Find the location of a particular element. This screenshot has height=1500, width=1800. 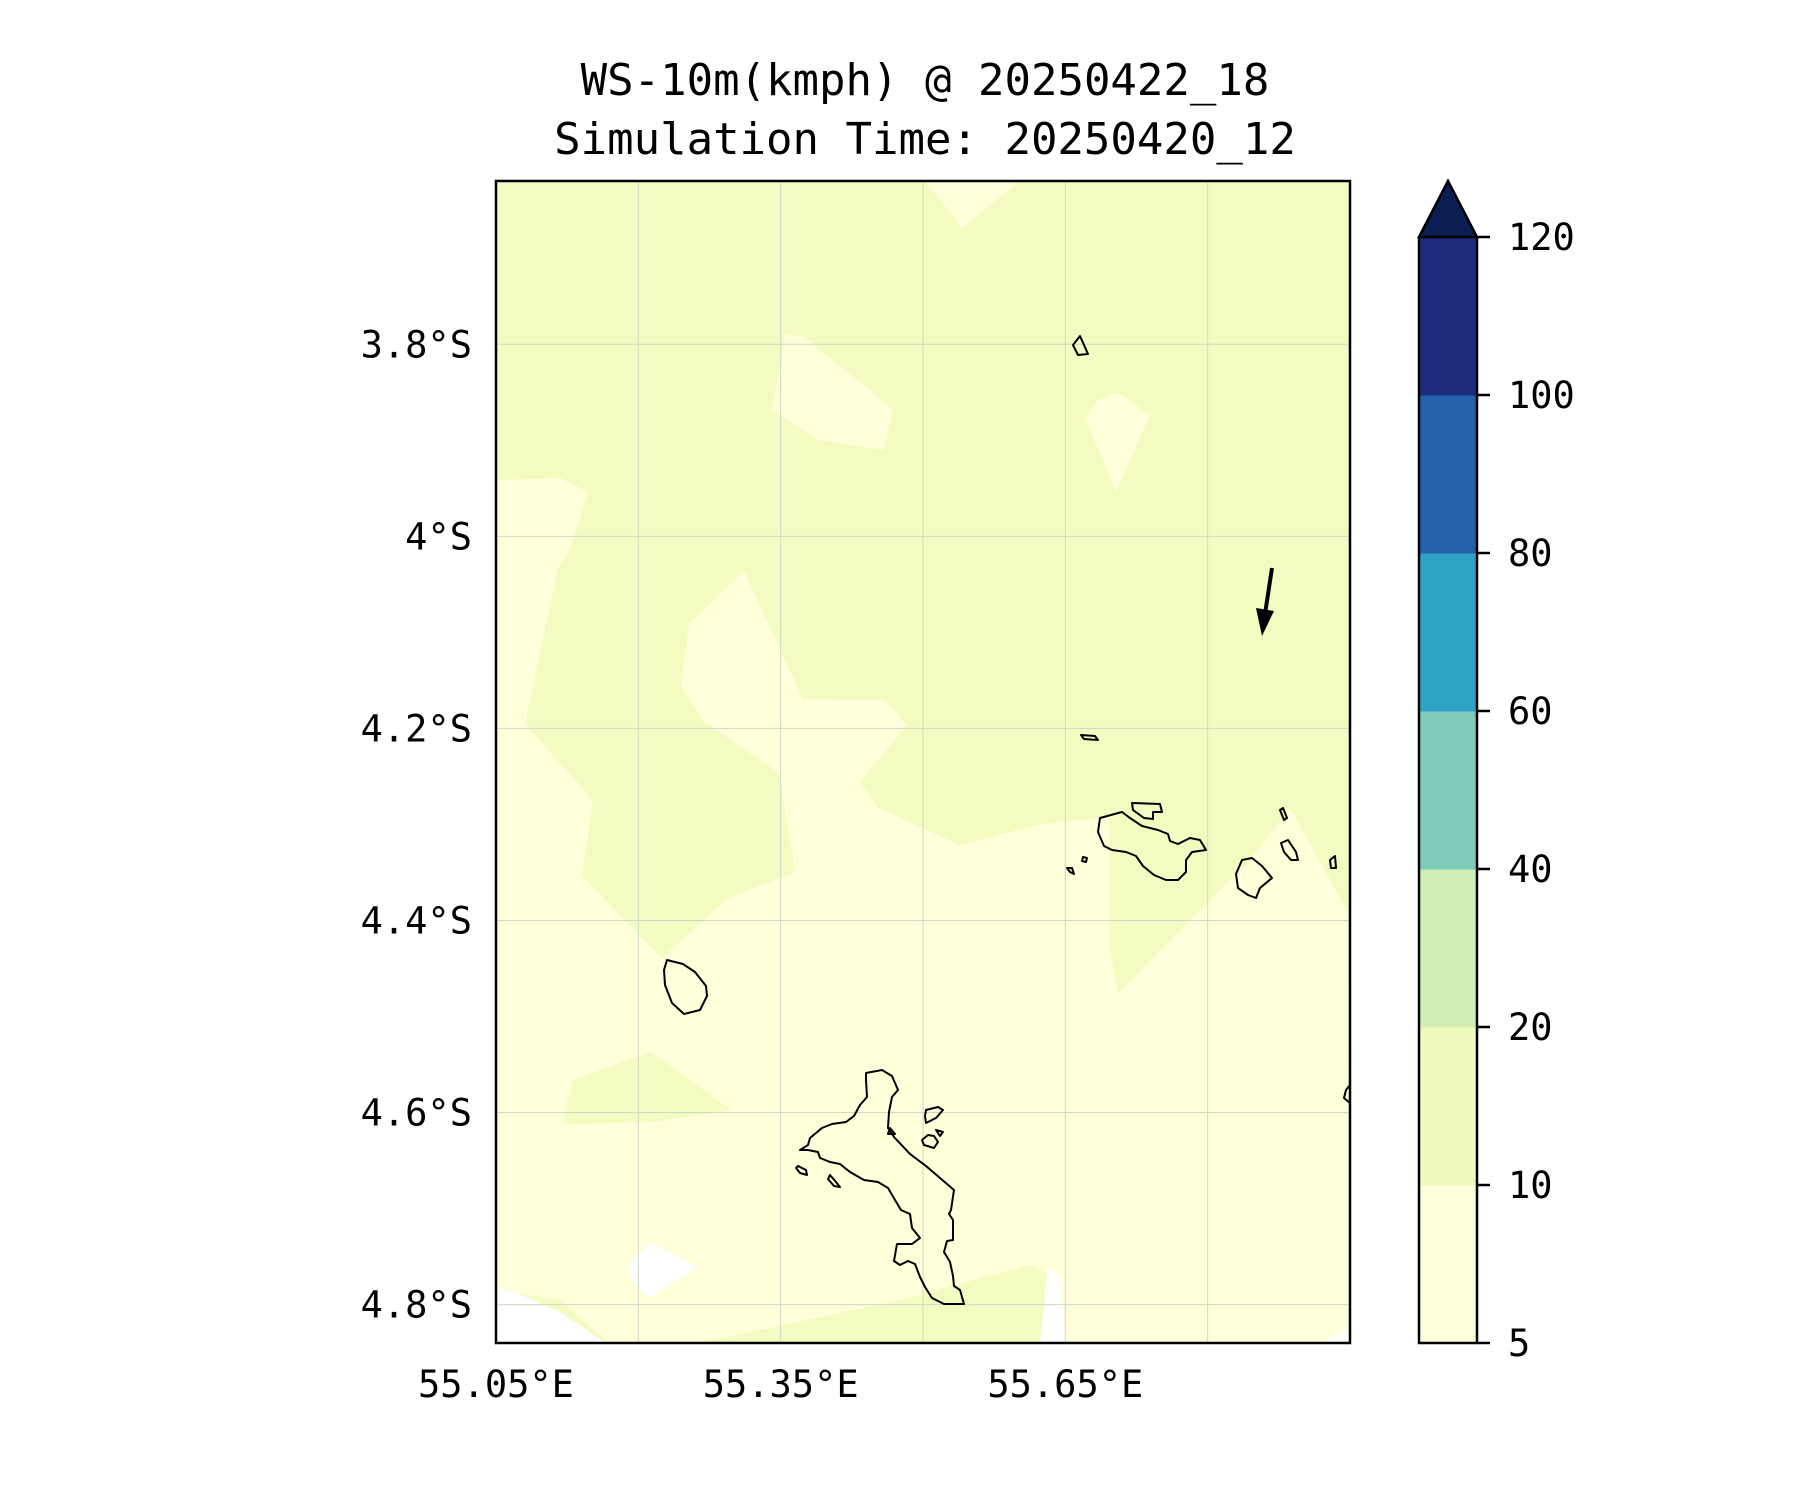

coastline-la-digue-island is located at coordinates (1254, 878).